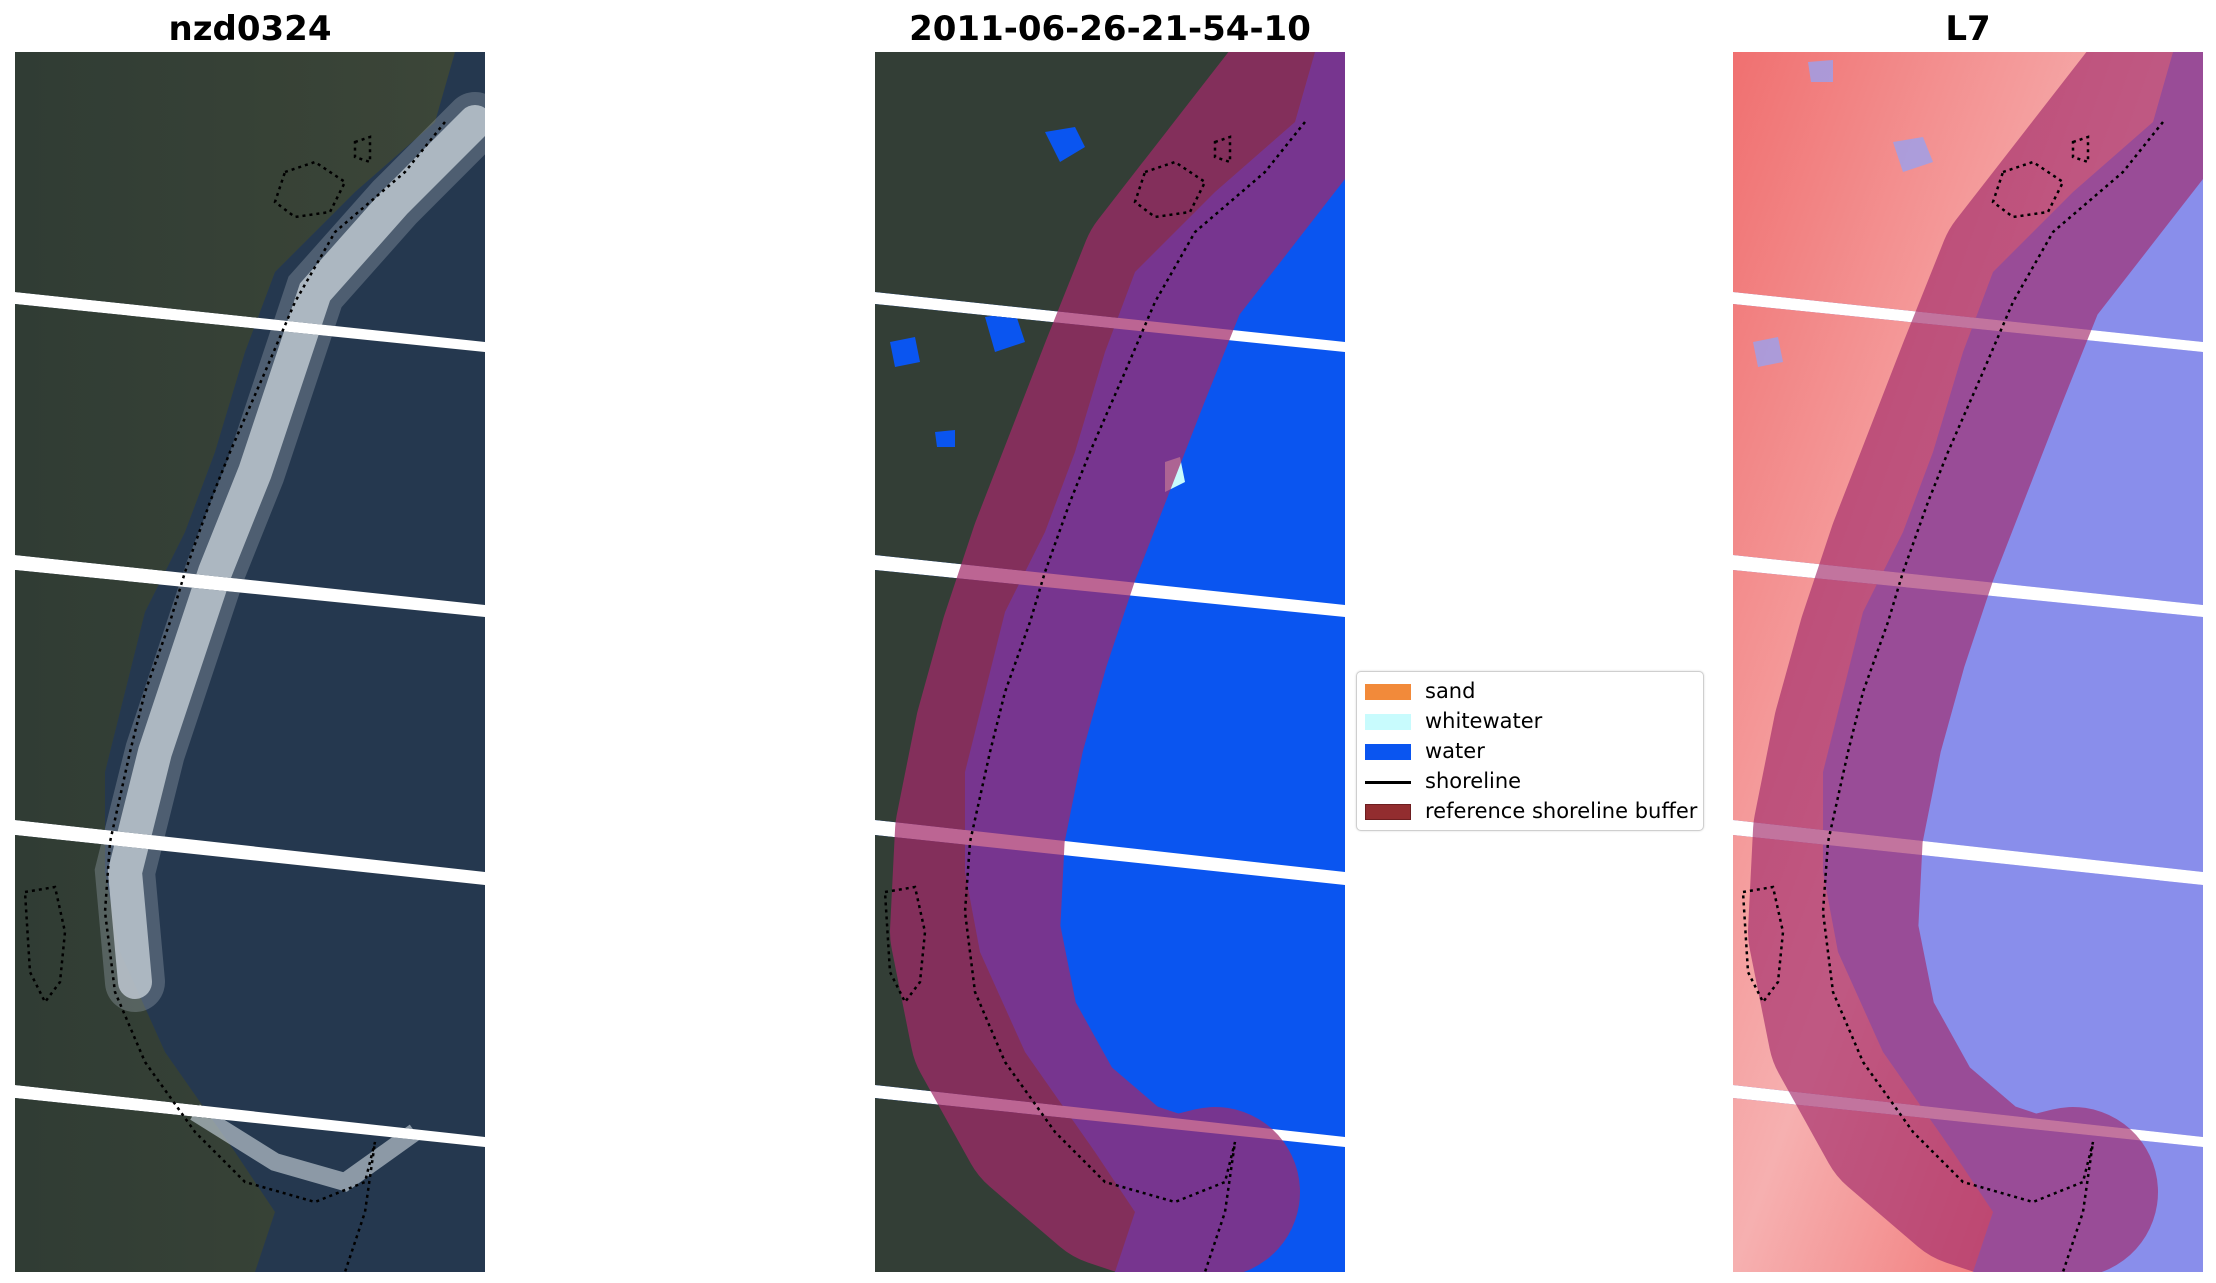  I want to click on panel-title-rgb: nzd0324, so click(250, 29).